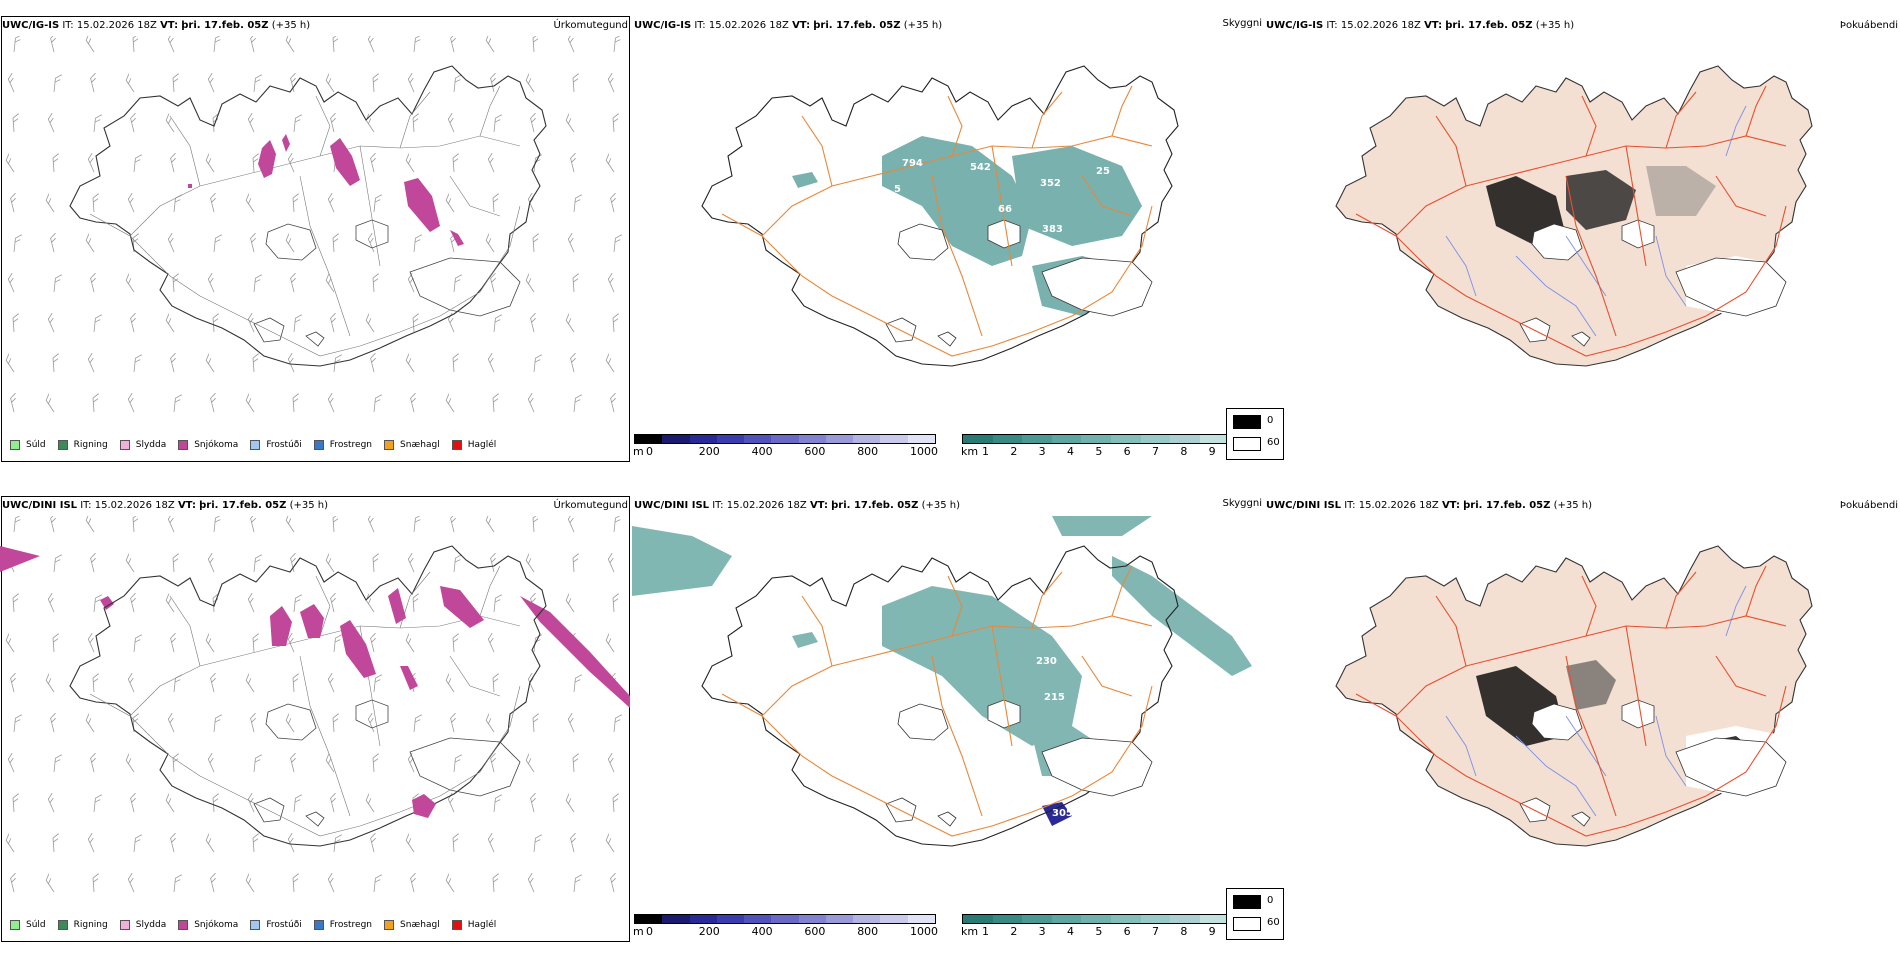 Image resolution: width=1900 pixels, height=955 pixels. Describe the element at coordinates (36, 445) in the screenshot. I see `legend-label: Súld` at that location.